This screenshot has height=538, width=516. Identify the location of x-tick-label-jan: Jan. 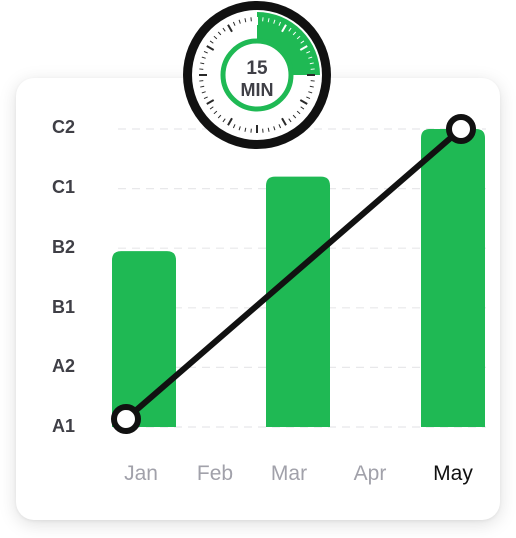
(141, 473).